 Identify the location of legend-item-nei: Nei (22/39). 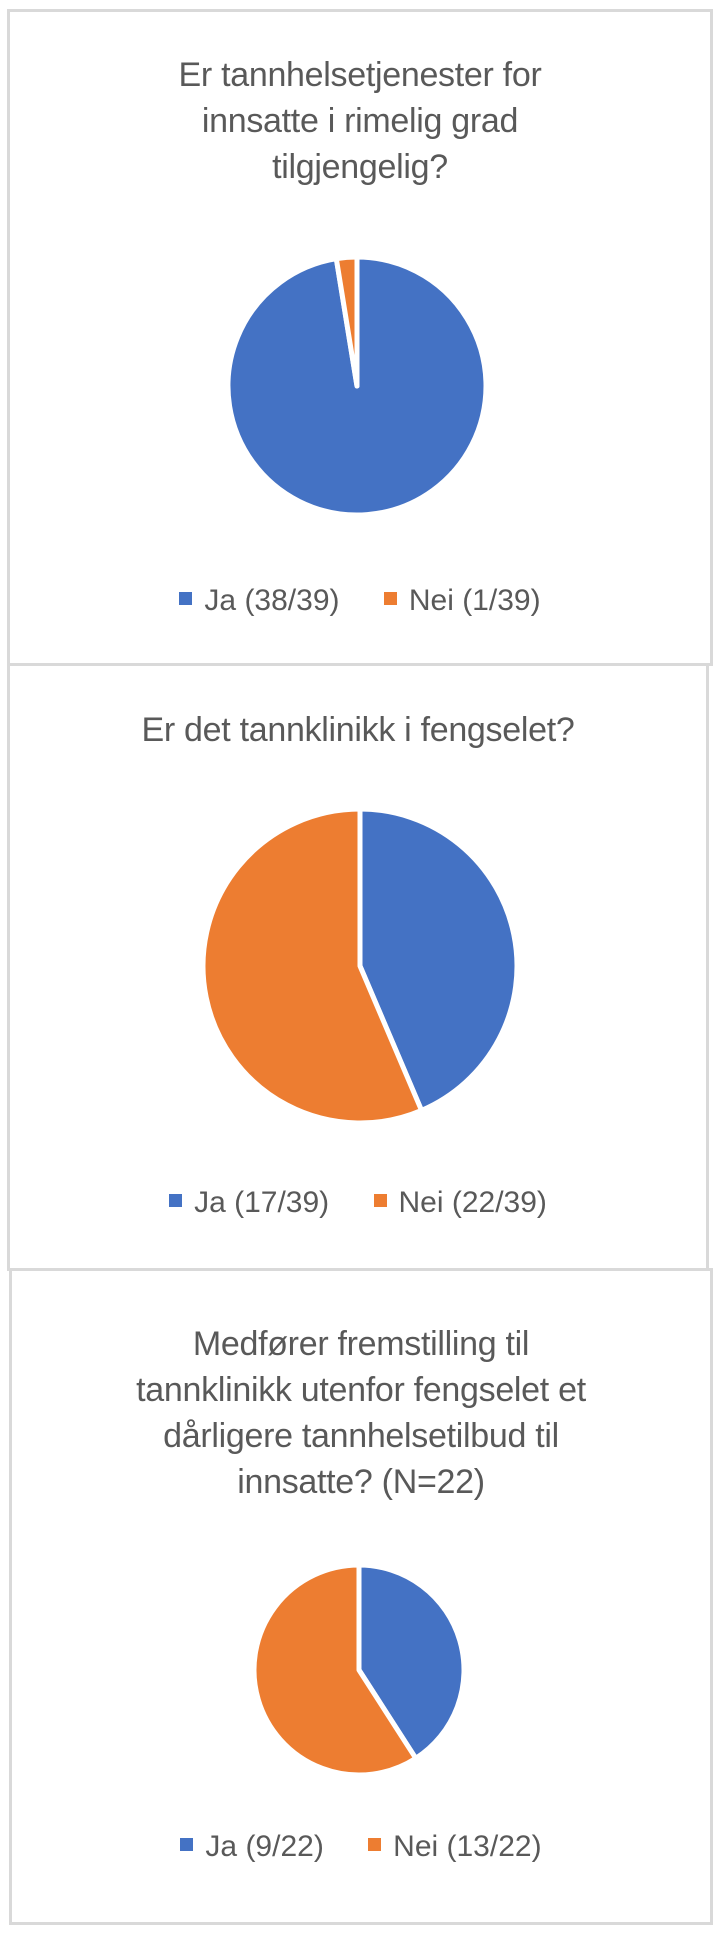
(460, 1203).